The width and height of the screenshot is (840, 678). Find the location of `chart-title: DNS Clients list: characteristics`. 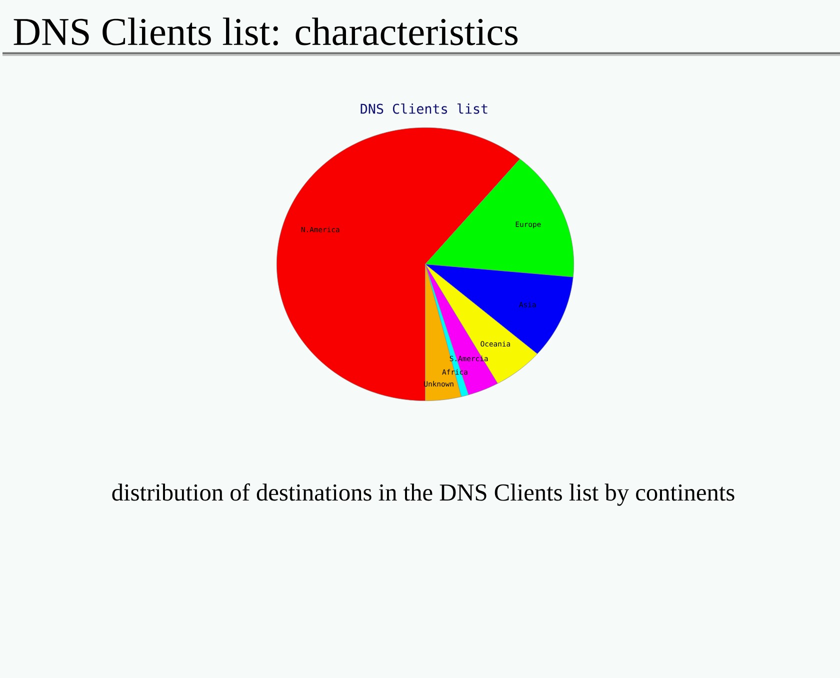

chart-title: DNS Clients list: characteristics is located at coordinates (266, 32).